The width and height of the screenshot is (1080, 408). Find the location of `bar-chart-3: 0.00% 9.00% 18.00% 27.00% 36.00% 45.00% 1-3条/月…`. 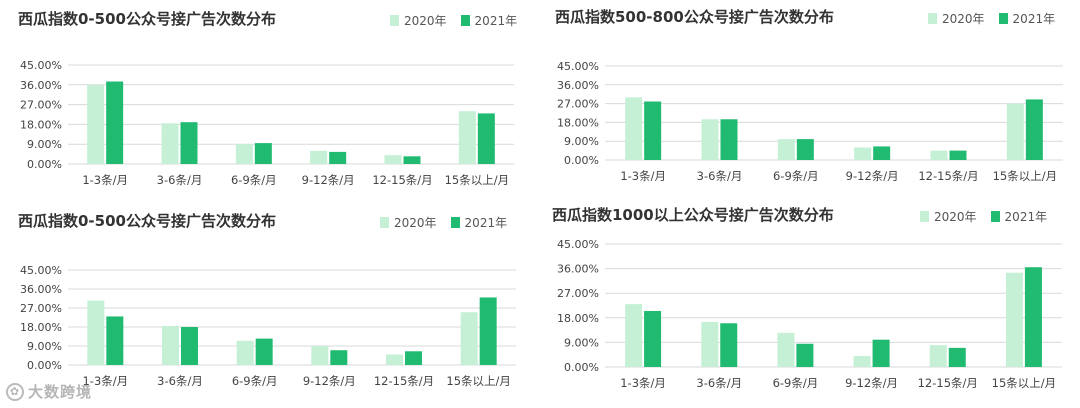

bar-chart-3: 0.00% 9.00% 18.00% 27.00% 36.00% 45.00% 1-3条/月… is located at coordinates (268, 326).